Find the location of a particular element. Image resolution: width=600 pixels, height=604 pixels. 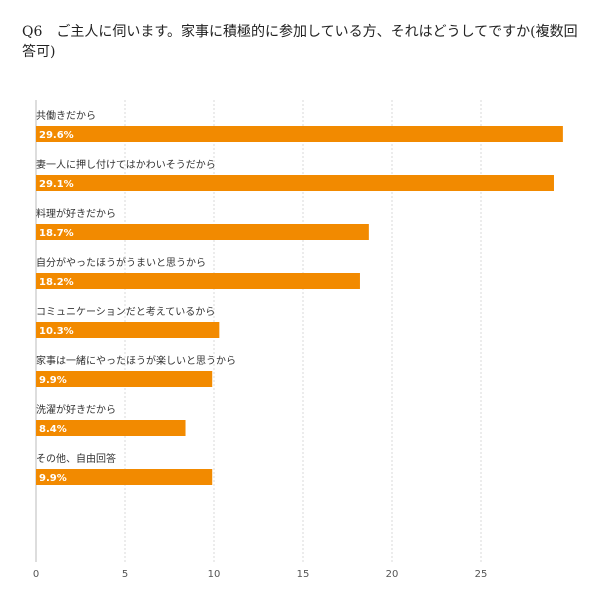

x-tick-label: 15 is located at coordinates (303, 574).